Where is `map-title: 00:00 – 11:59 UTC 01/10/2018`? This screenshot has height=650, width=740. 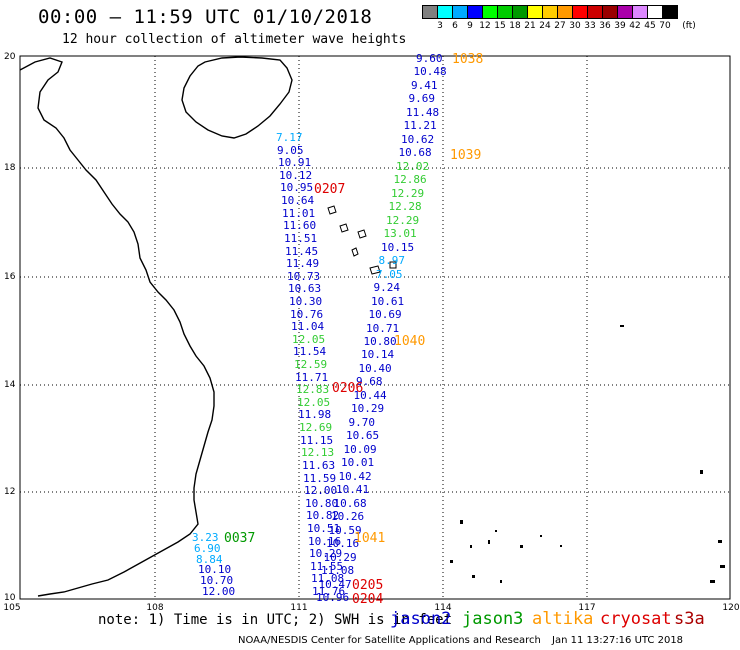 map-title: 00:00 – 11:59 UTC 01/10/2018 is located at coordinates (205, 17).